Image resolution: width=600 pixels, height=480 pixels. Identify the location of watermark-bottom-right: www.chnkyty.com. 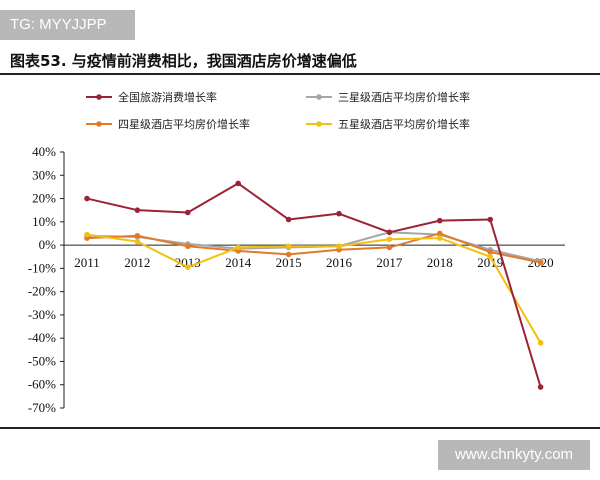
(514, 455).